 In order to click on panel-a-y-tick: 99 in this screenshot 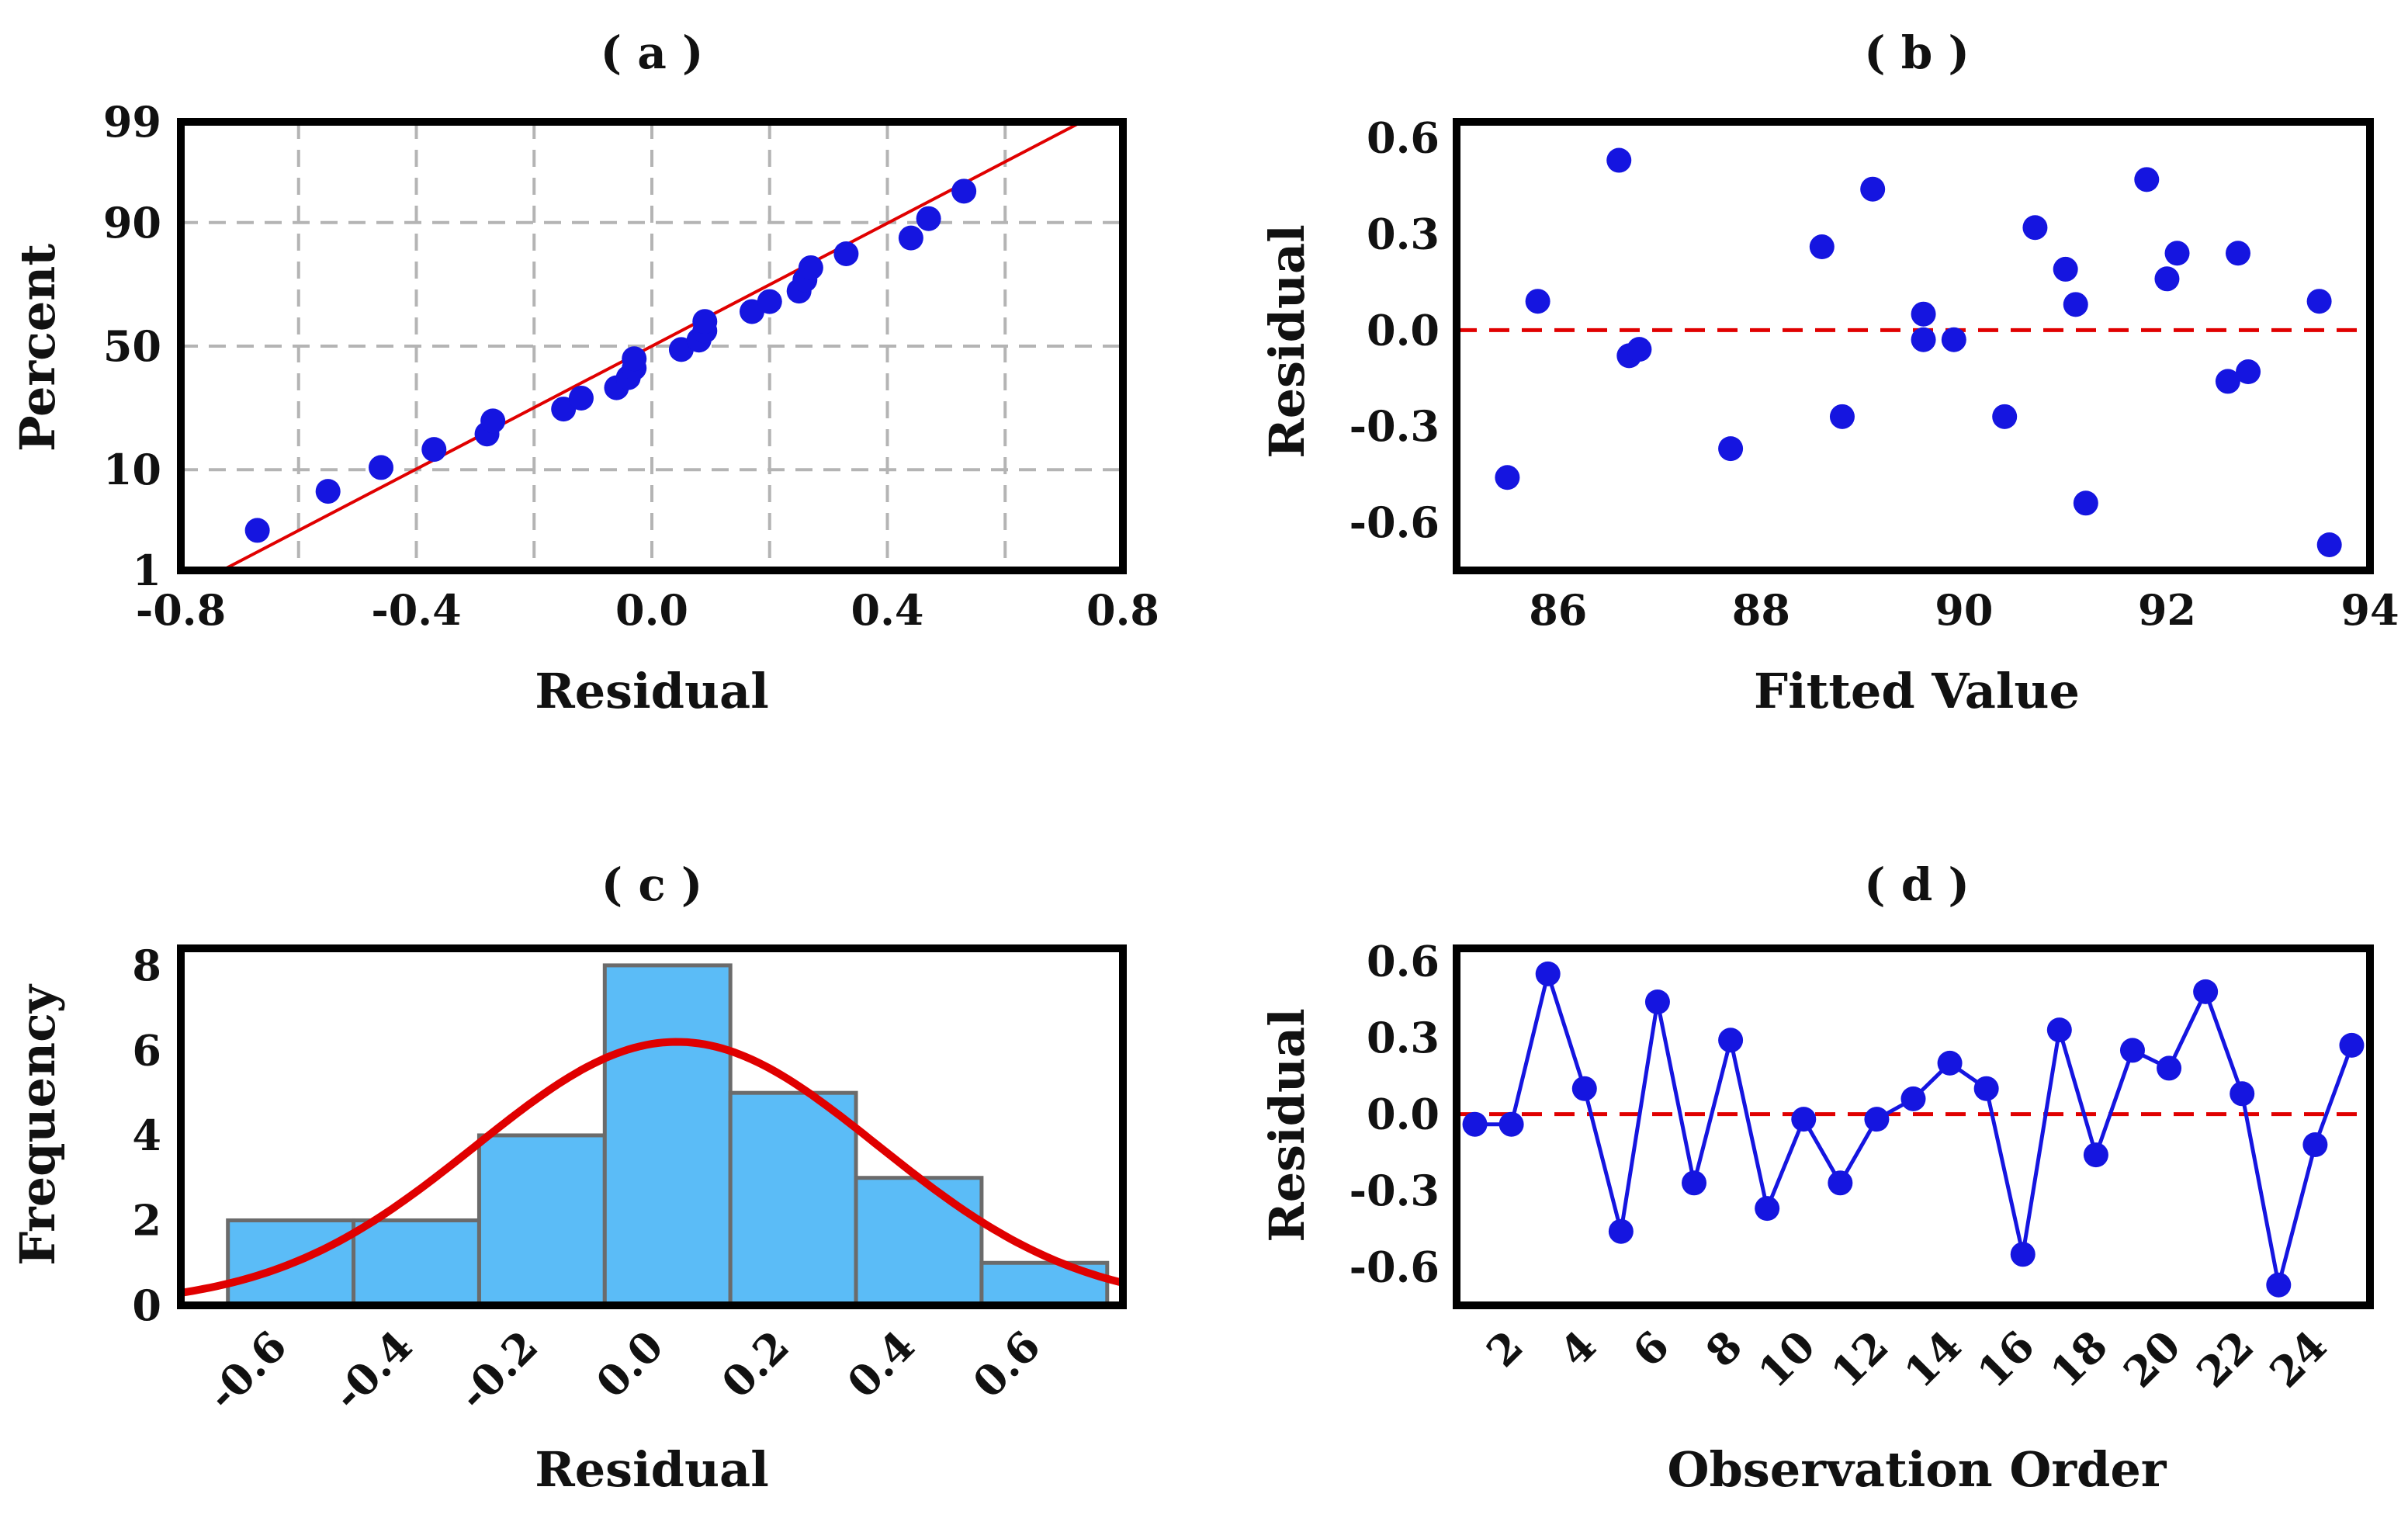, I will do `click(132, 122)`.